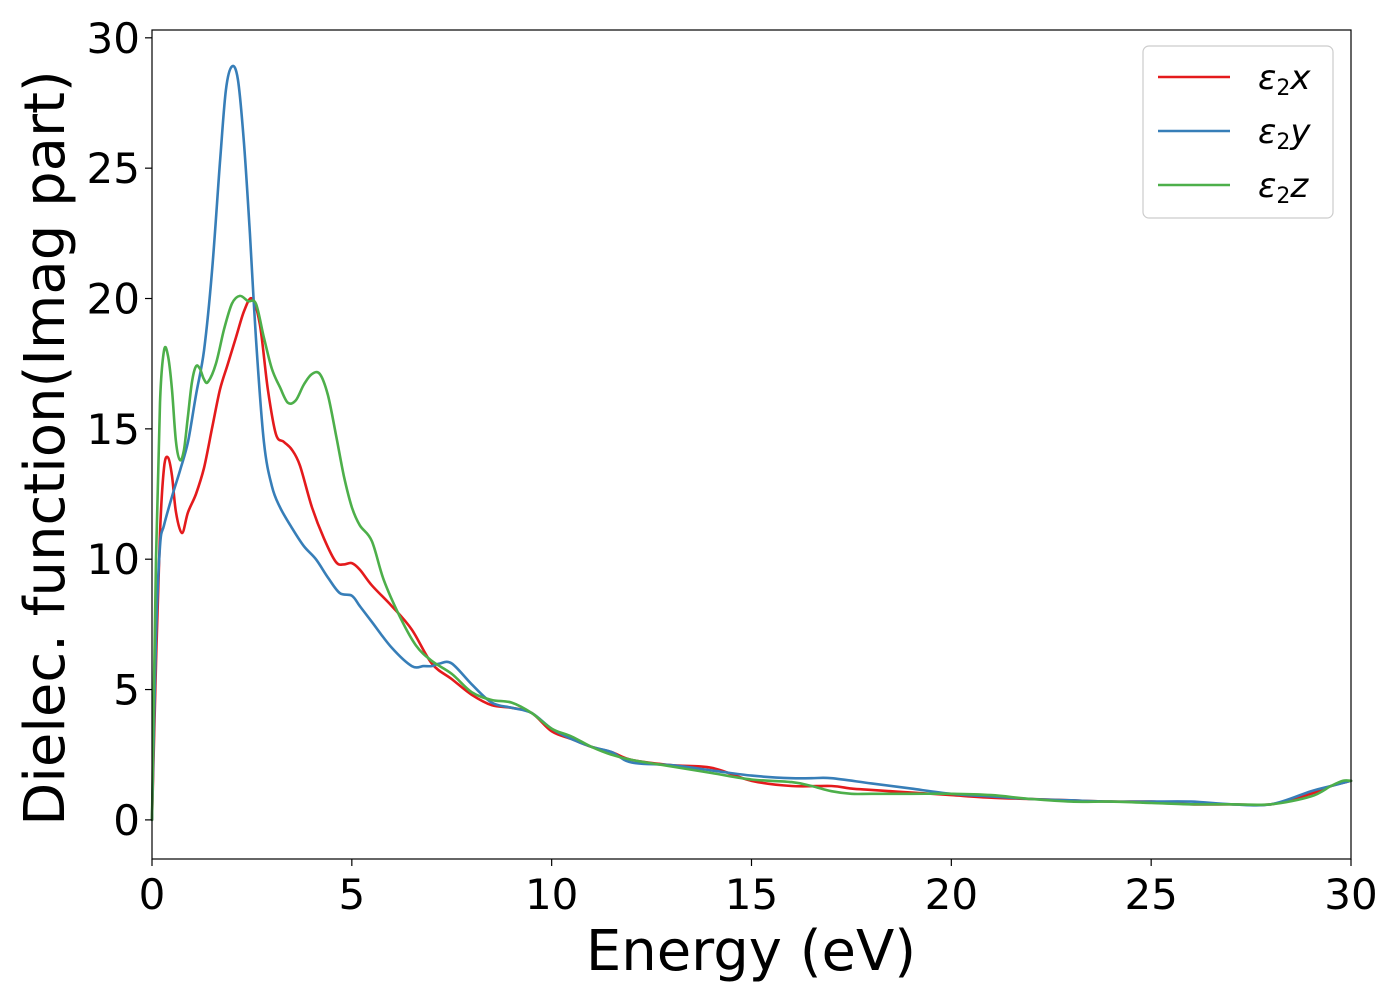 This screenshot has height=1000, width=1400. What do you see at coordinates (126, 690) in the screenshot?
I see `y-tick-label: 5` at bounding box center [126, 690].